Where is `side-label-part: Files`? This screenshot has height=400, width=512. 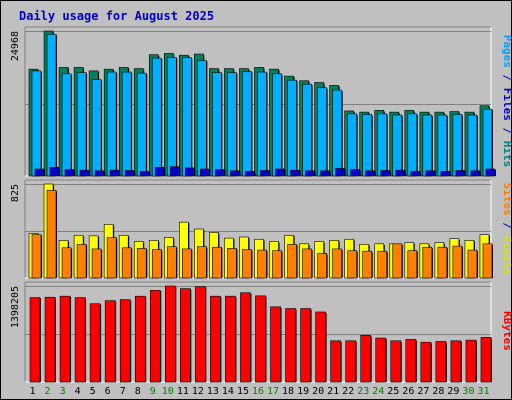 side-label-part: Files is located at coordinates (506, 104).